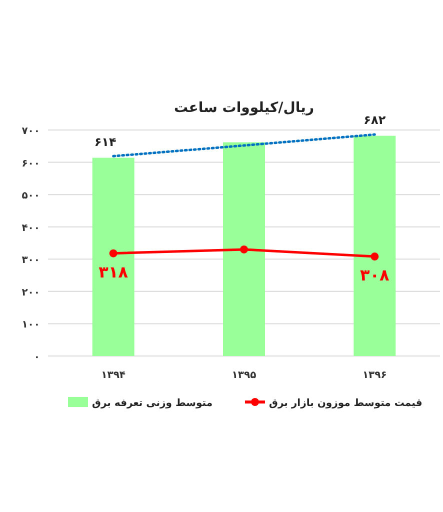 The width and height of the screenshot is (443, 512). What do you see at coordinates (31, 196) in the screenshot?
I see `y-tick-label: ۵۰۰` at bounding box center [31, 196].